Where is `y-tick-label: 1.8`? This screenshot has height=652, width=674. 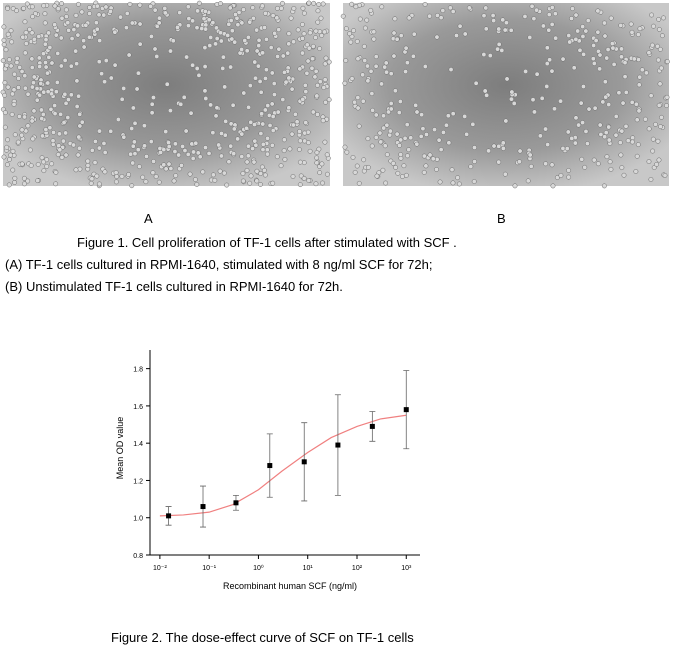
y-tick-label: 1.8 is located at coordinates (138, 370).